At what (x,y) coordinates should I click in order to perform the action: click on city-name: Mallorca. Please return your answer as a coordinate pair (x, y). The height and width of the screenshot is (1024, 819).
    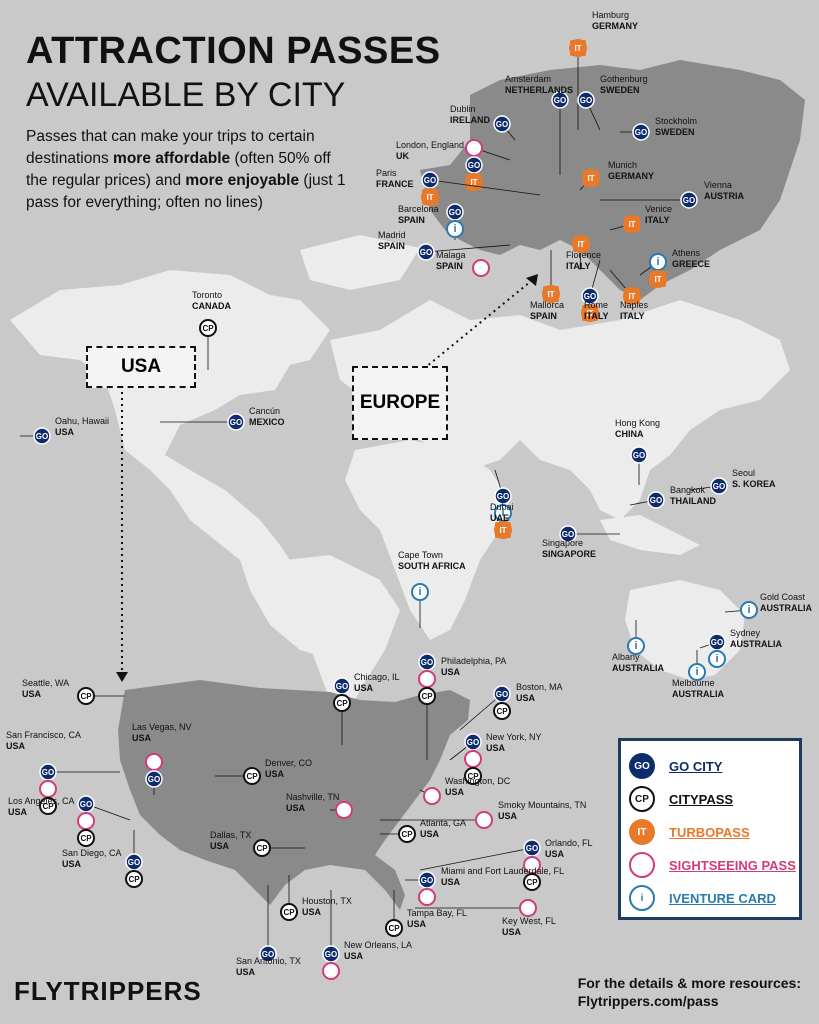
    Looking at the image, I should click on (547, 305).